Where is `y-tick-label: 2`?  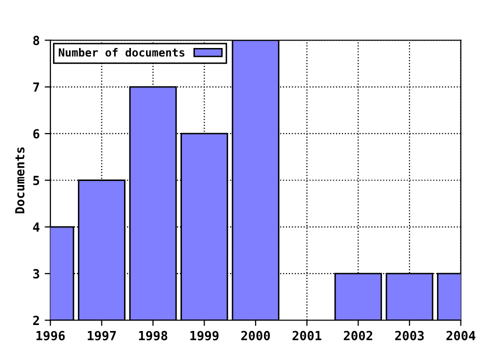 y-tick-label: 2 is located at coordinates (36, 320).